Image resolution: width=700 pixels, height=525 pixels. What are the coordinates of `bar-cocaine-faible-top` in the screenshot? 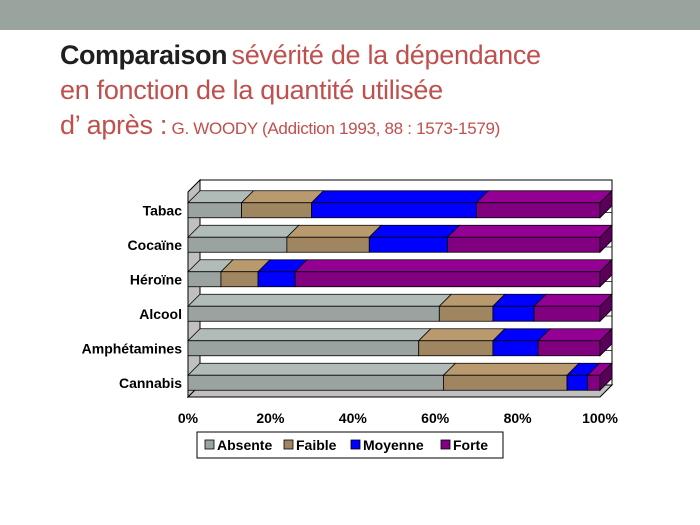 It's located at (334, 231).